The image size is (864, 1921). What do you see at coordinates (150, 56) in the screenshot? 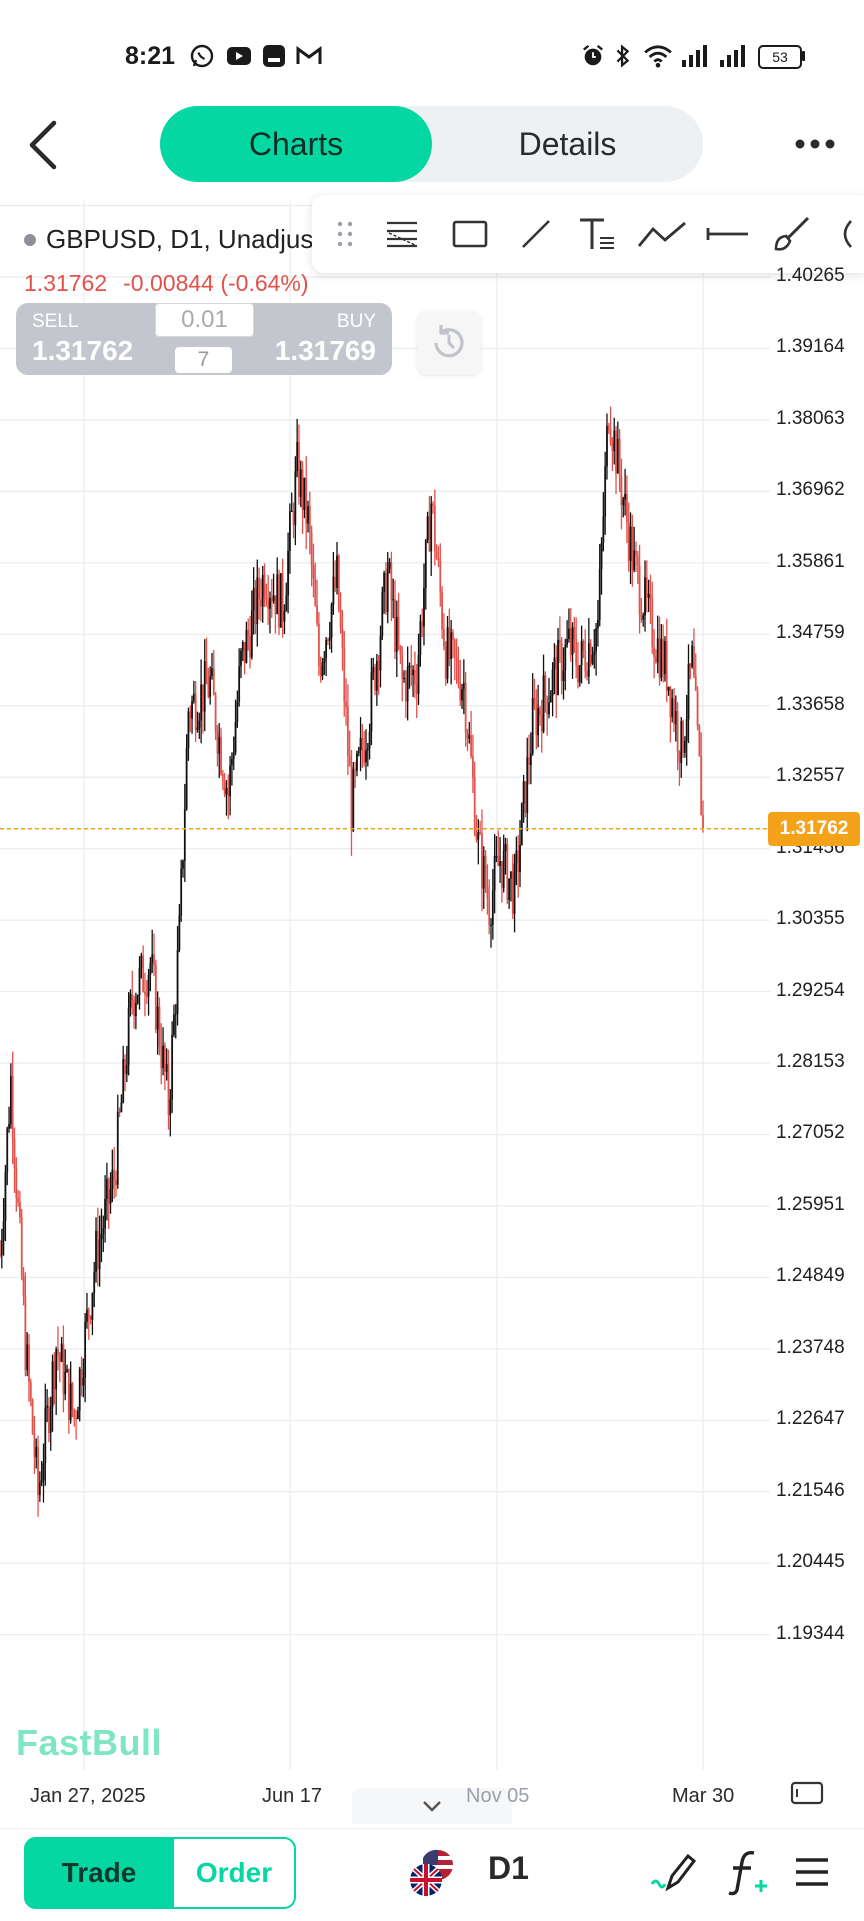
I see `status-time: 8:21` at bounding box center [150, 56].